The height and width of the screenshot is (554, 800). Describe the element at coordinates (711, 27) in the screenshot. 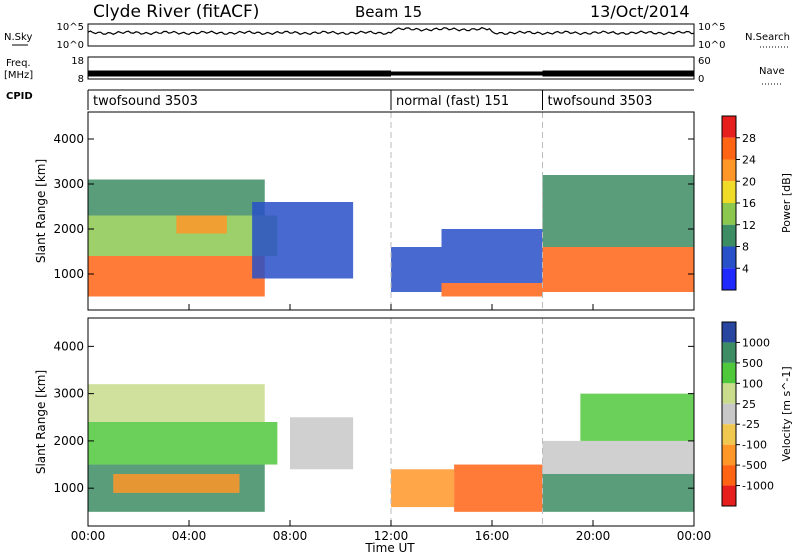

I see `noise-tick-top-right: 10^5` at that location.